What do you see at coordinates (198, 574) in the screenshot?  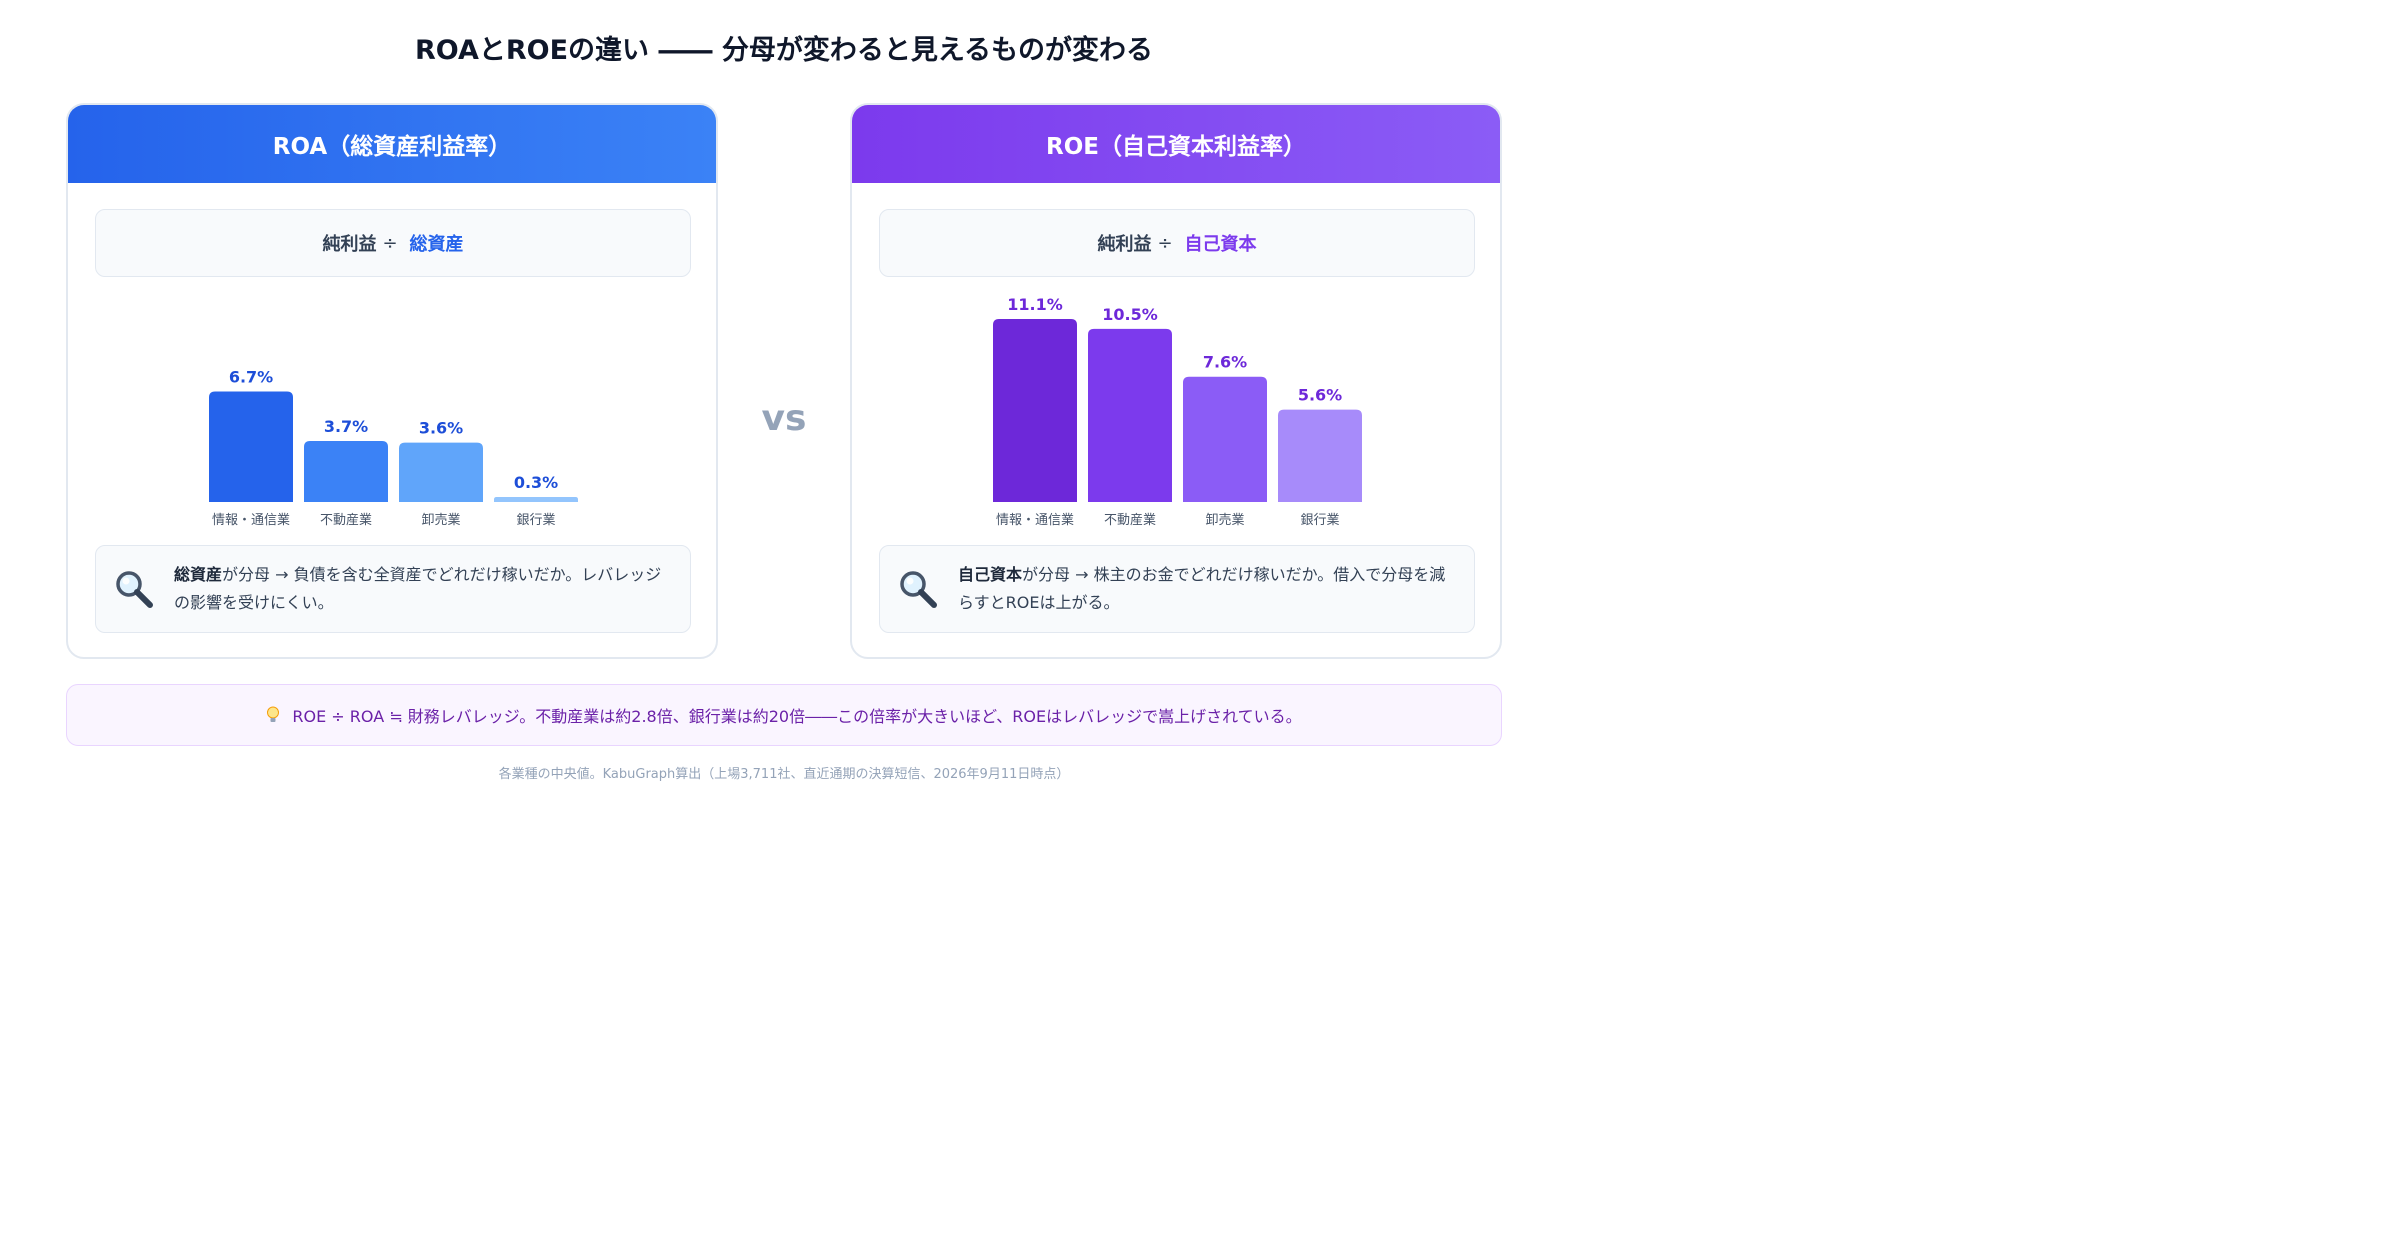 I see `roa-note-bold: 総資産` at bounding box center [198, 574].